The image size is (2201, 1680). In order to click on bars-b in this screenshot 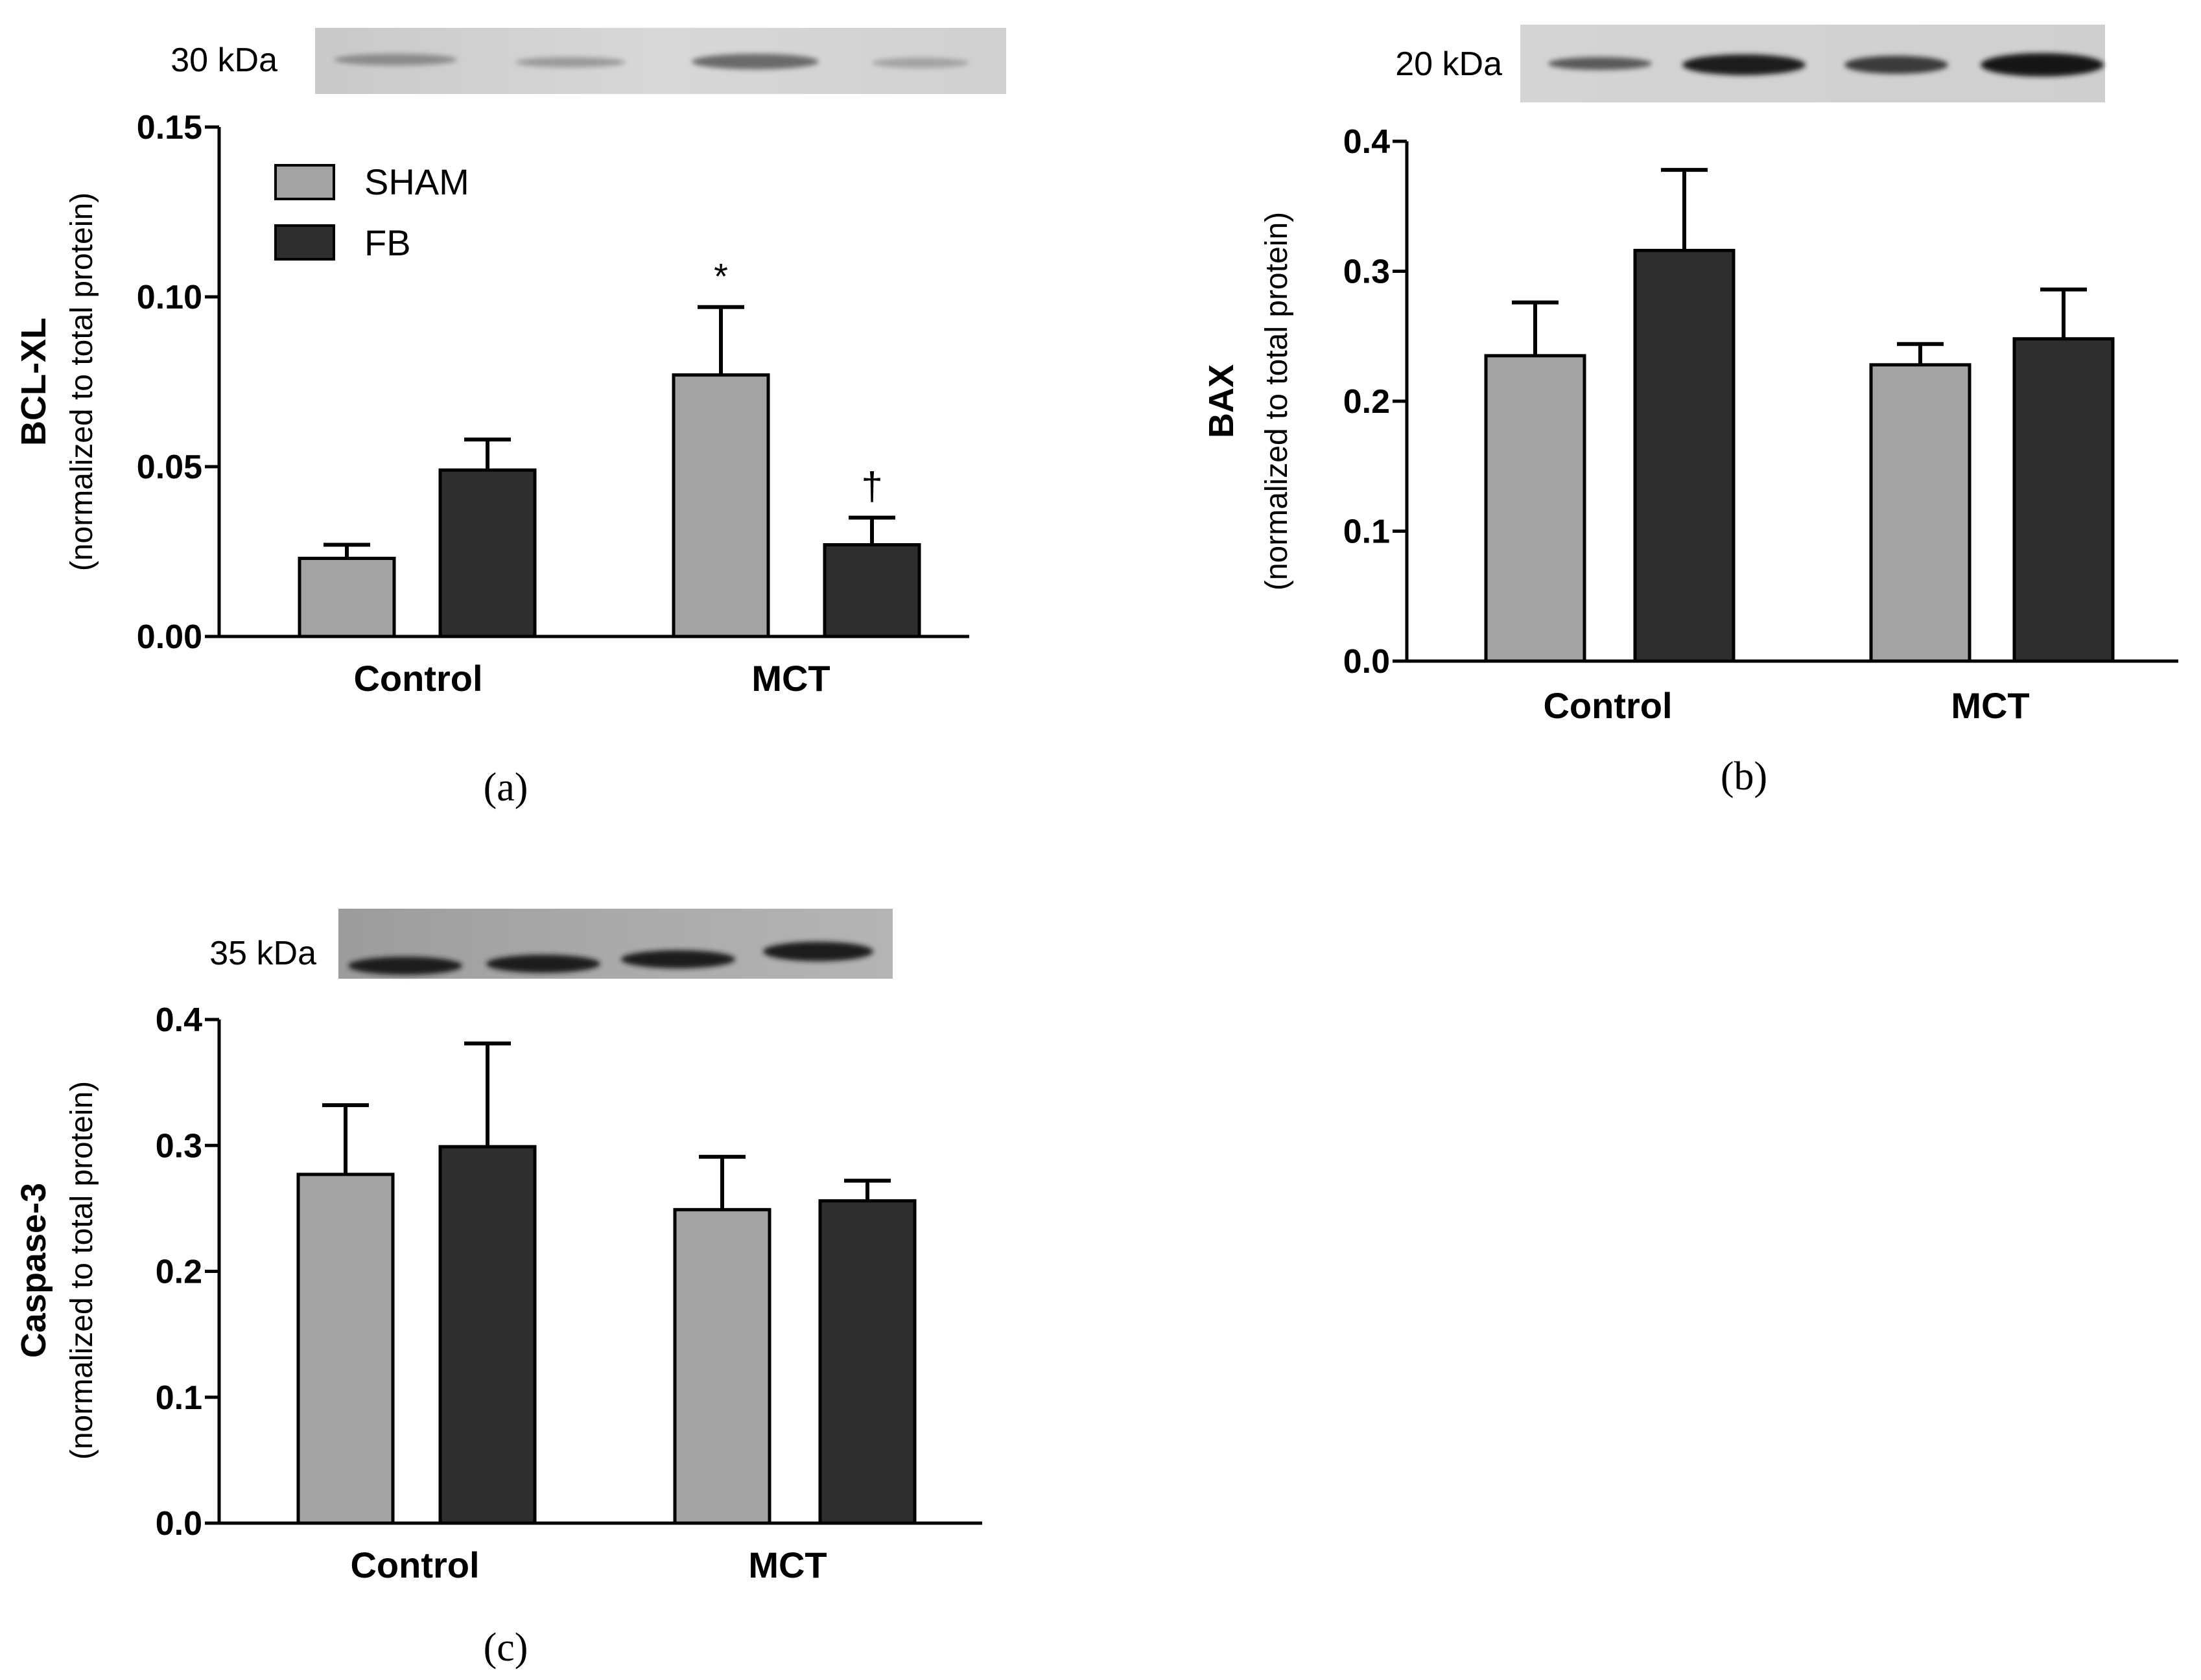, I will do `click(1799, 416)`.